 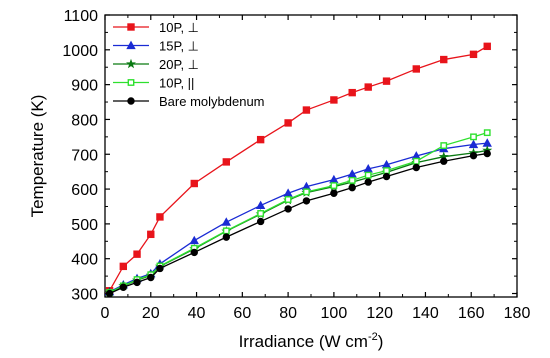 What do you see at coordinates (37, 156) in the screenshot?
I see `y-axis-title: Temperature (K)` at bounding box center [37, 156].